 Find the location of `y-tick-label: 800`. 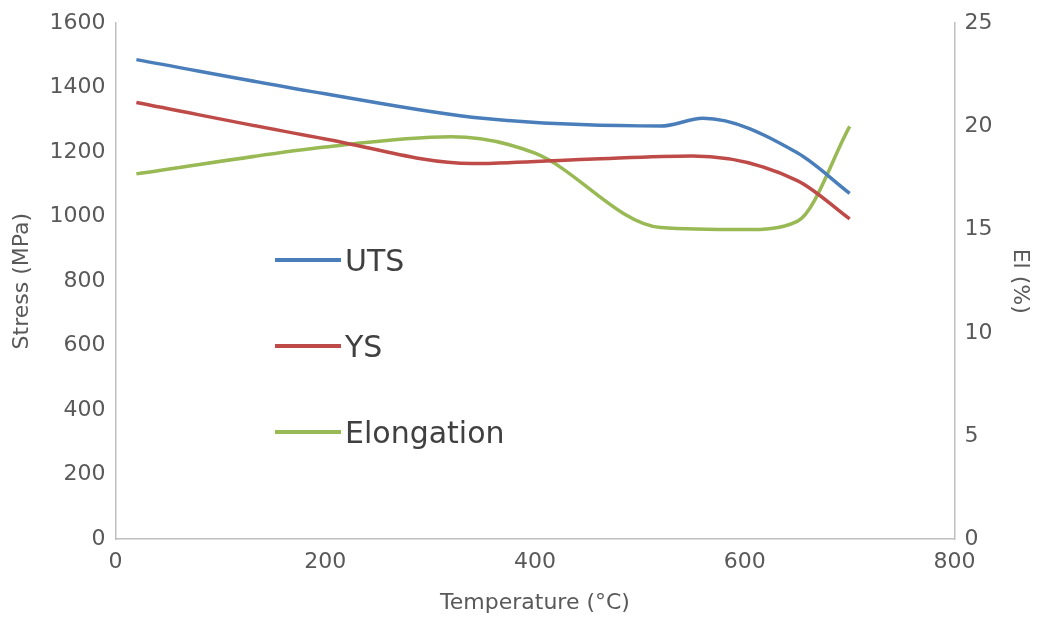

y-tick-label: 800 is located at coordinates (84, 279).